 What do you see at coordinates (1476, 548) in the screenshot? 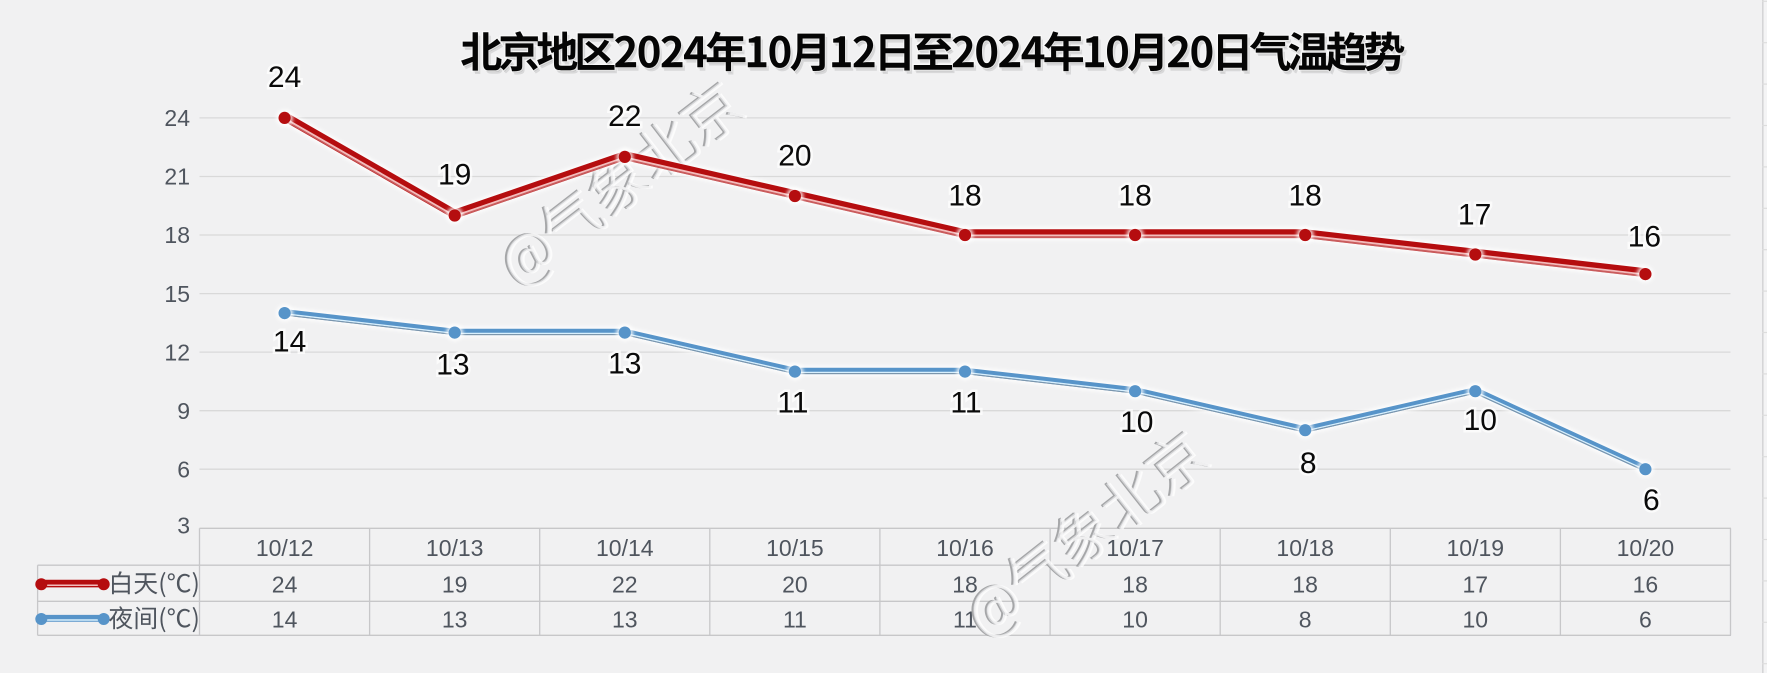
I see `svg-text: 10/19` at bounding box center [1476, 548].